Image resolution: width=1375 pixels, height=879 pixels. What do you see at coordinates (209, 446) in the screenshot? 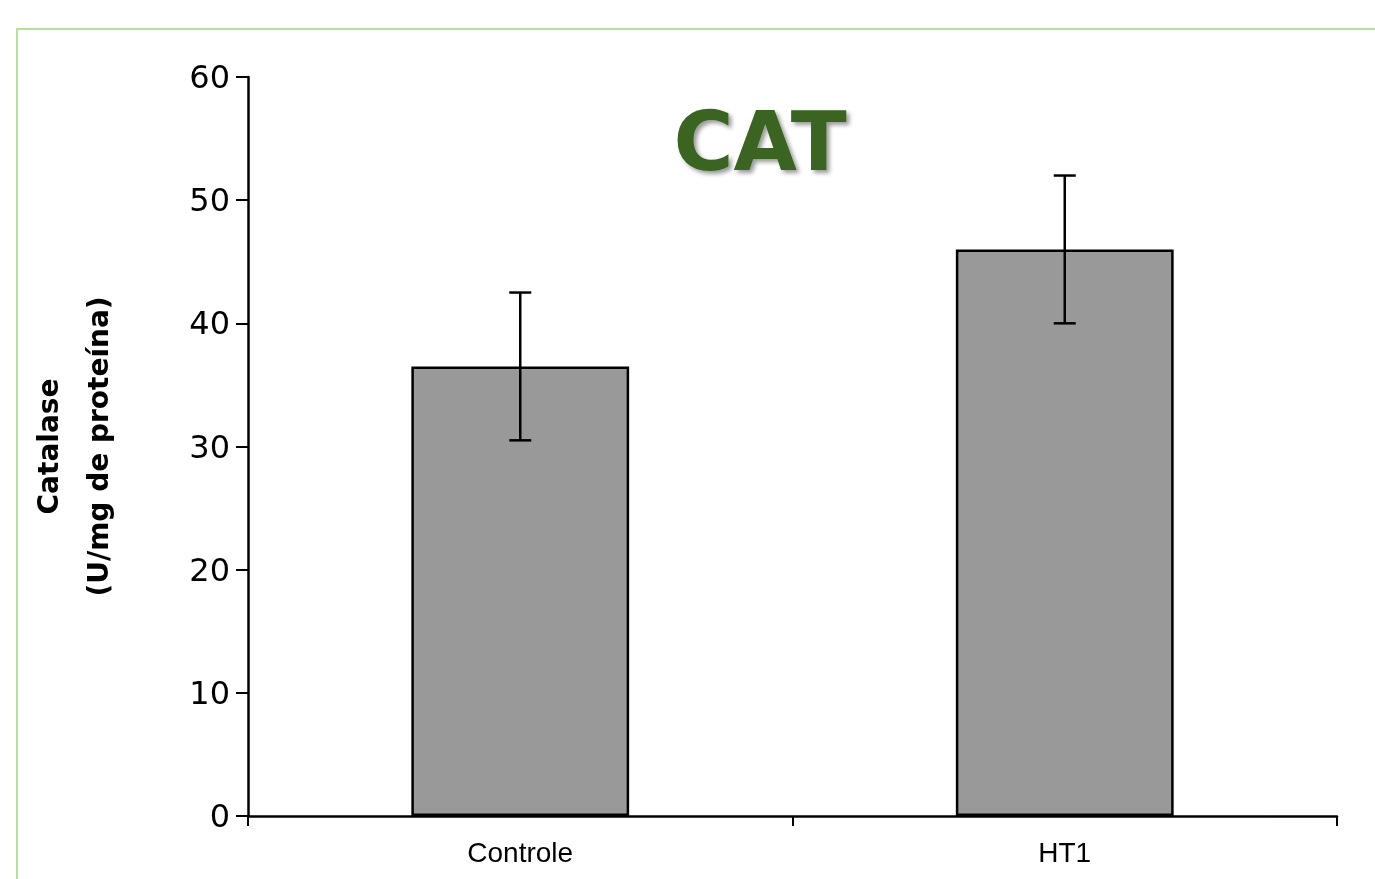
I see `y-tick-label: 30` at bounding box center [209, 446].